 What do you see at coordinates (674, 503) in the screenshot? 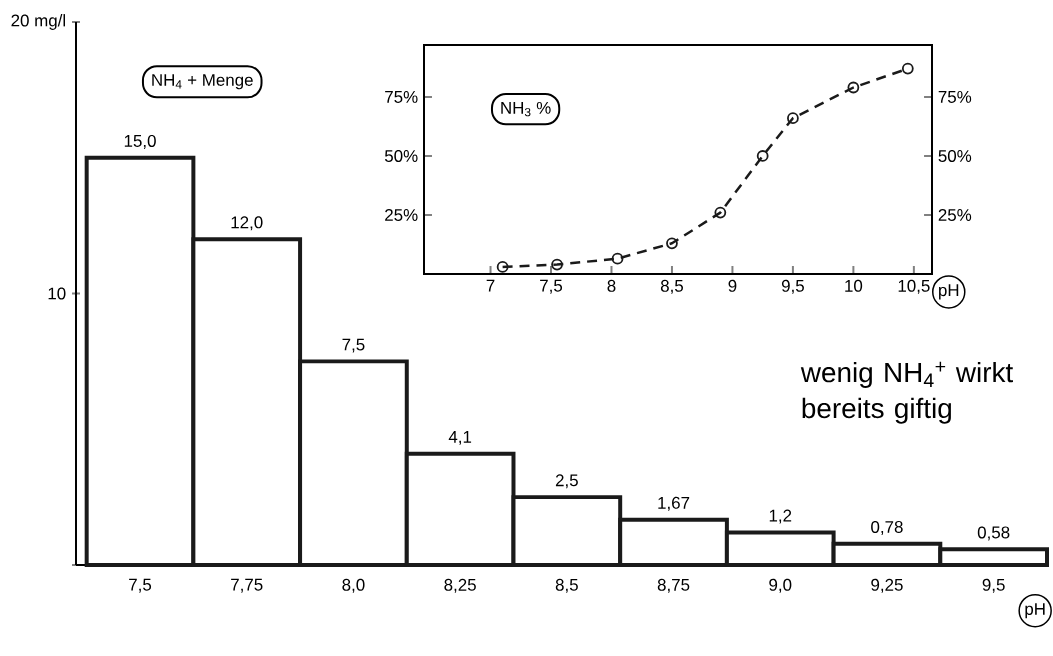
I see `data-label: 1,67` at bounding box center [674, 503].